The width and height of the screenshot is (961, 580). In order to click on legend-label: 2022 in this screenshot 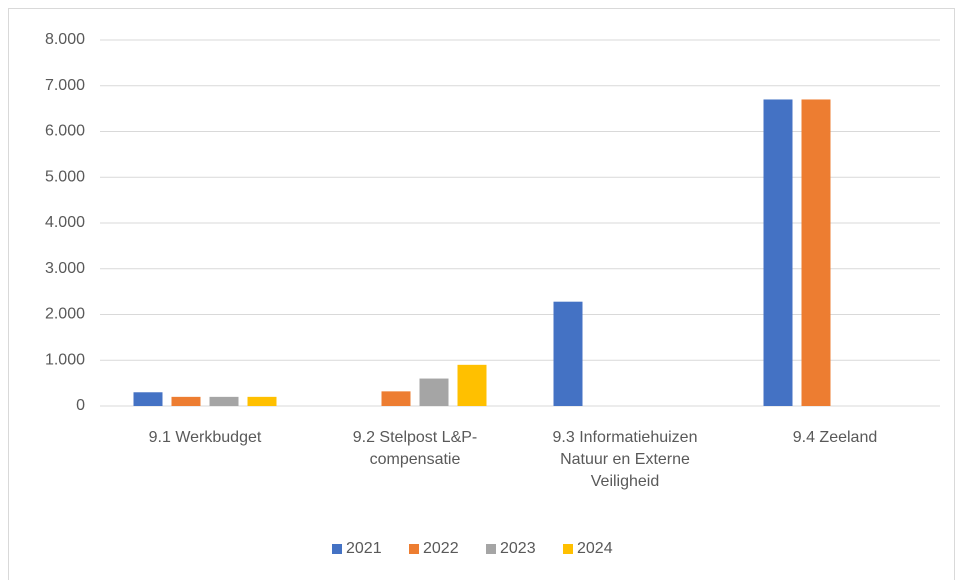, I will do `click(441, 548)`.